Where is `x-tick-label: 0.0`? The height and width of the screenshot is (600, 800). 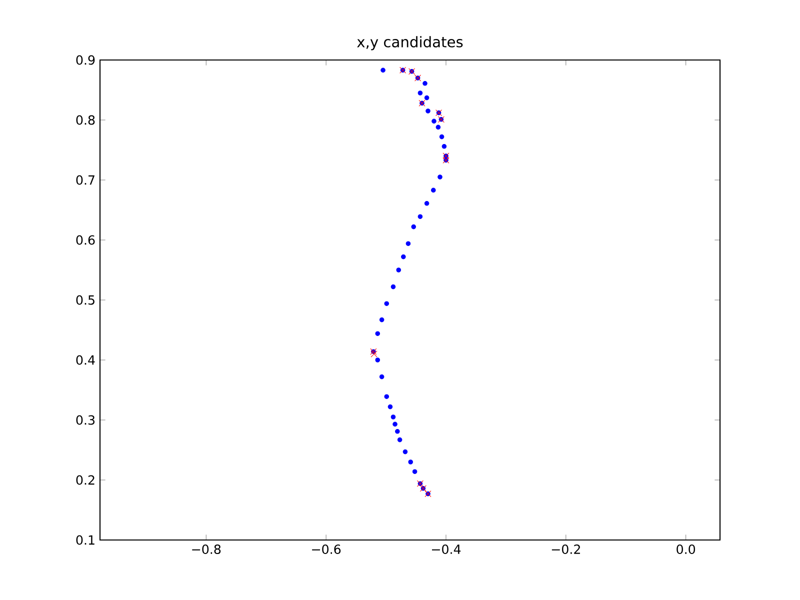 x-tick-label: 0.0 is located at coordinates (686, 549).